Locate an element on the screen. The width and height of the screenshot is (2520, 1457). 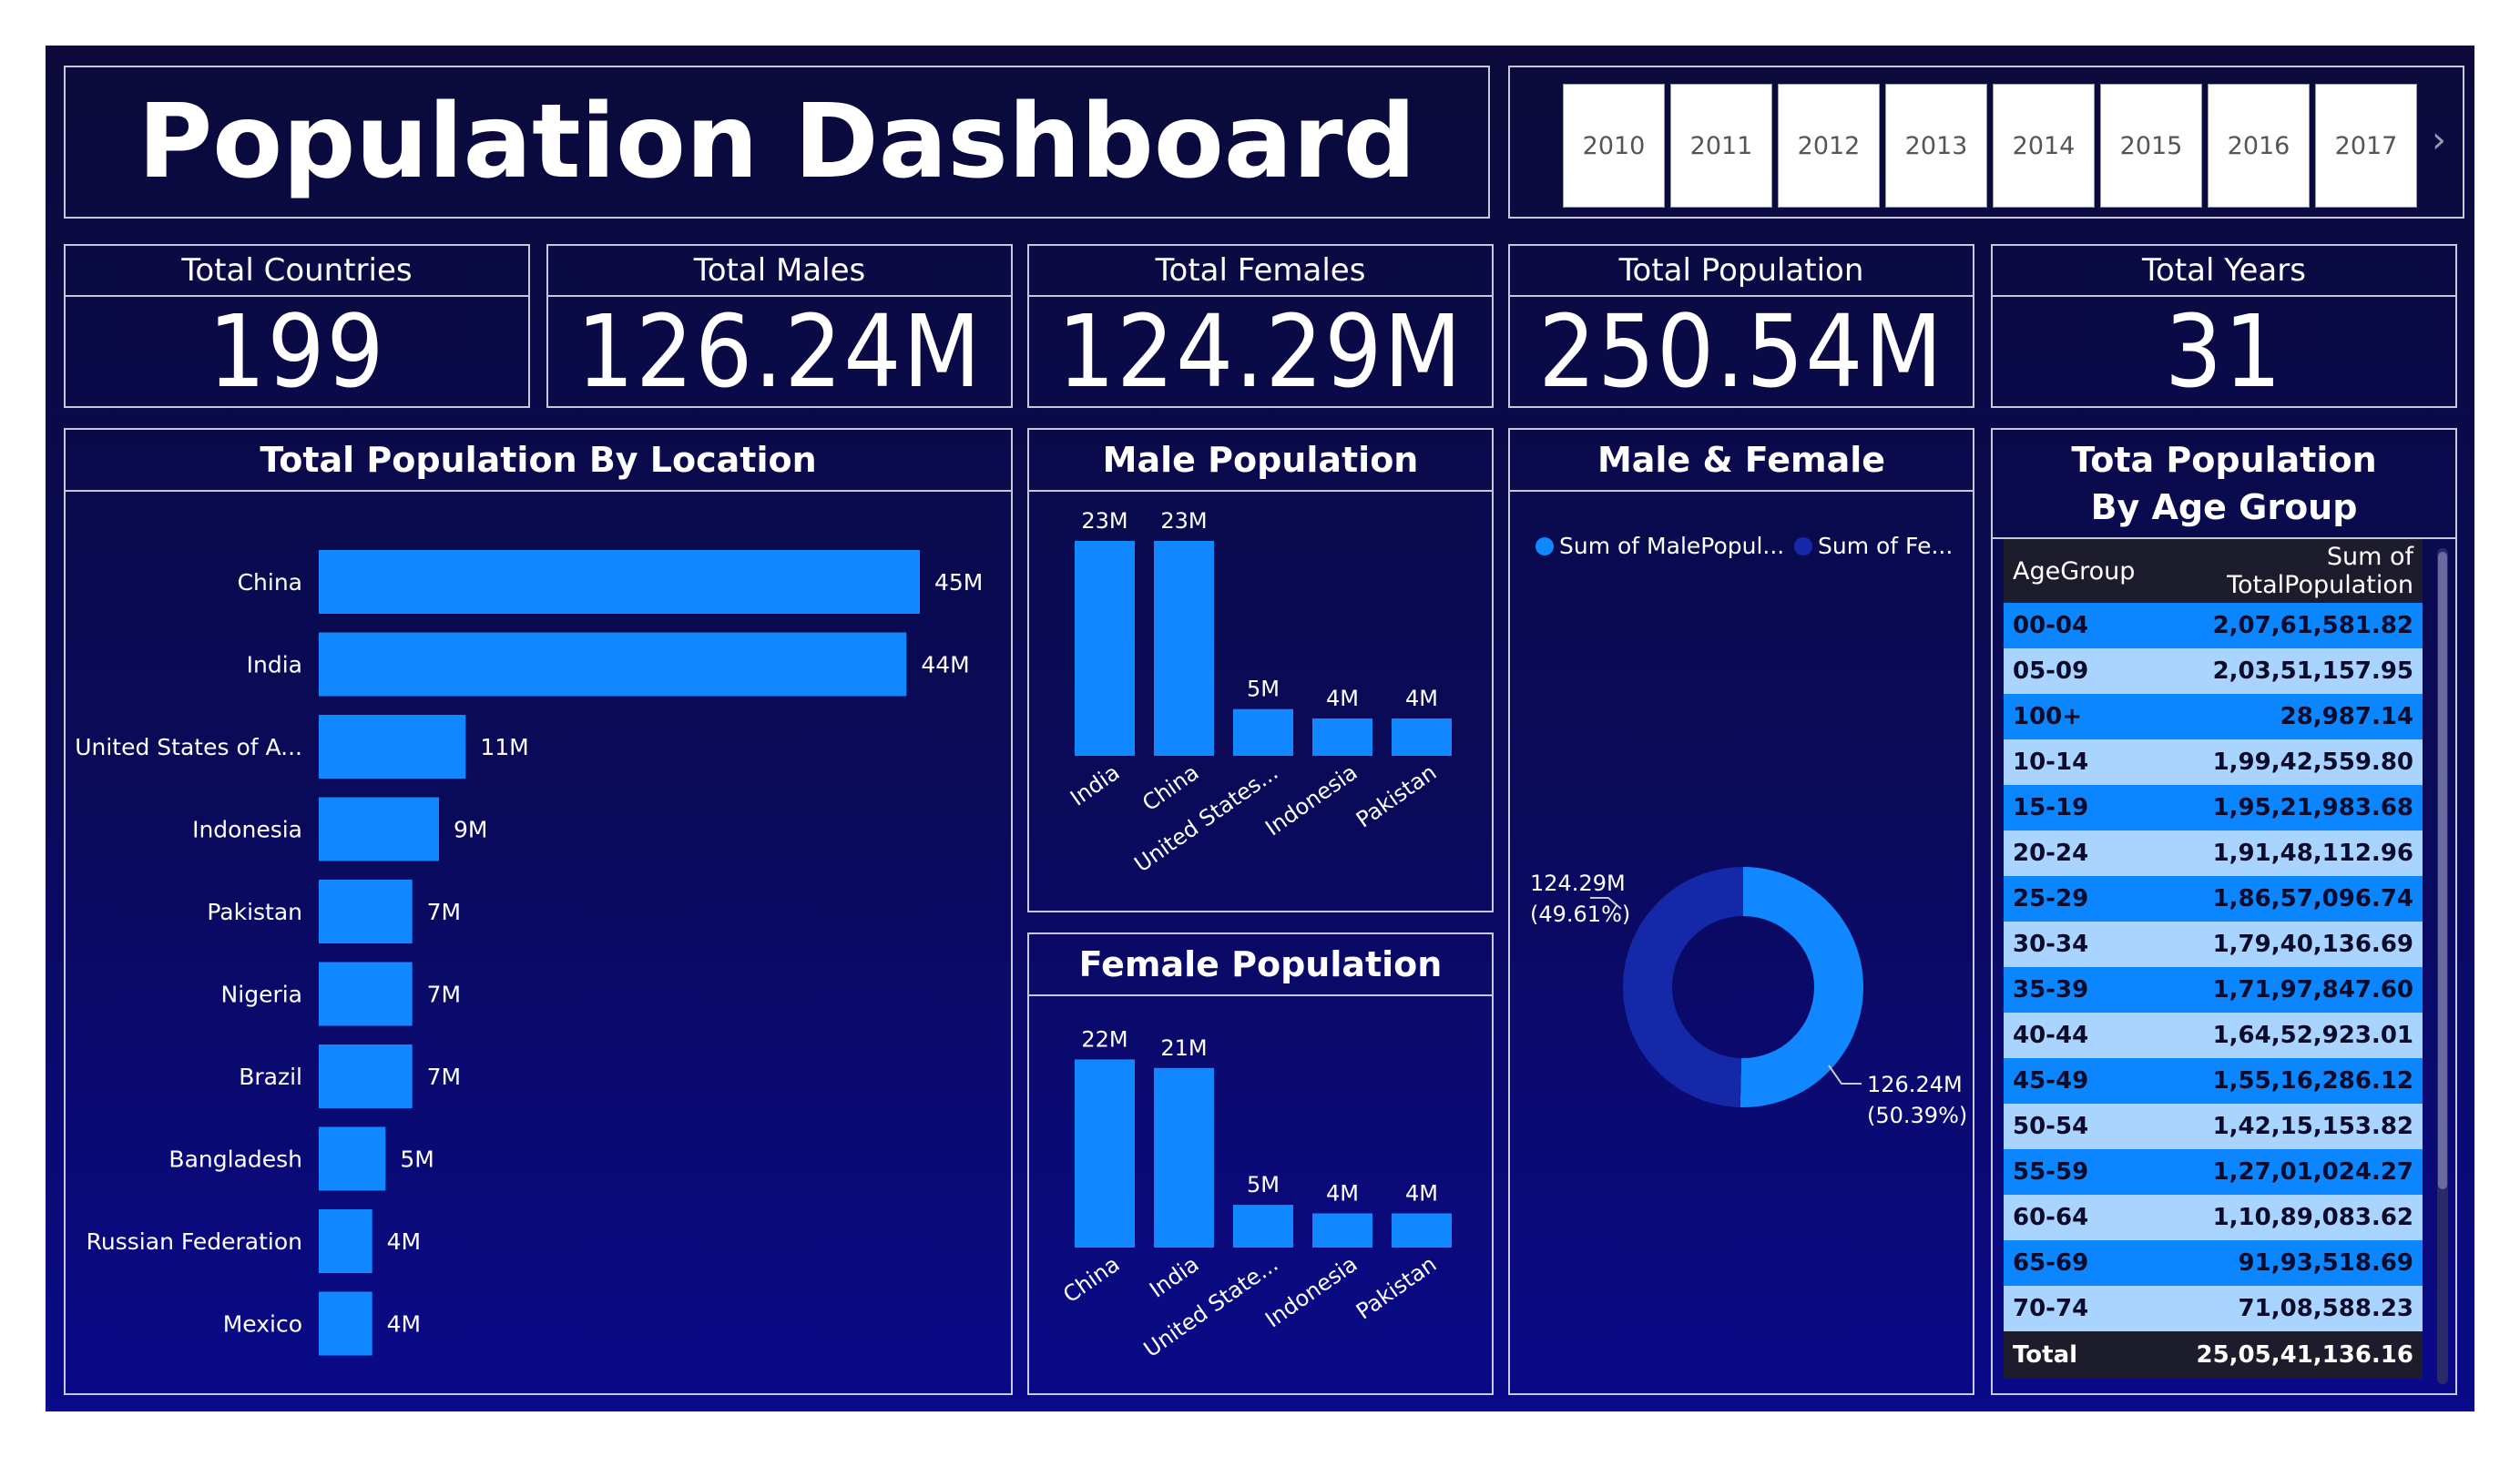
chart-title: Male & Female is located at coordinates (1741, 461).